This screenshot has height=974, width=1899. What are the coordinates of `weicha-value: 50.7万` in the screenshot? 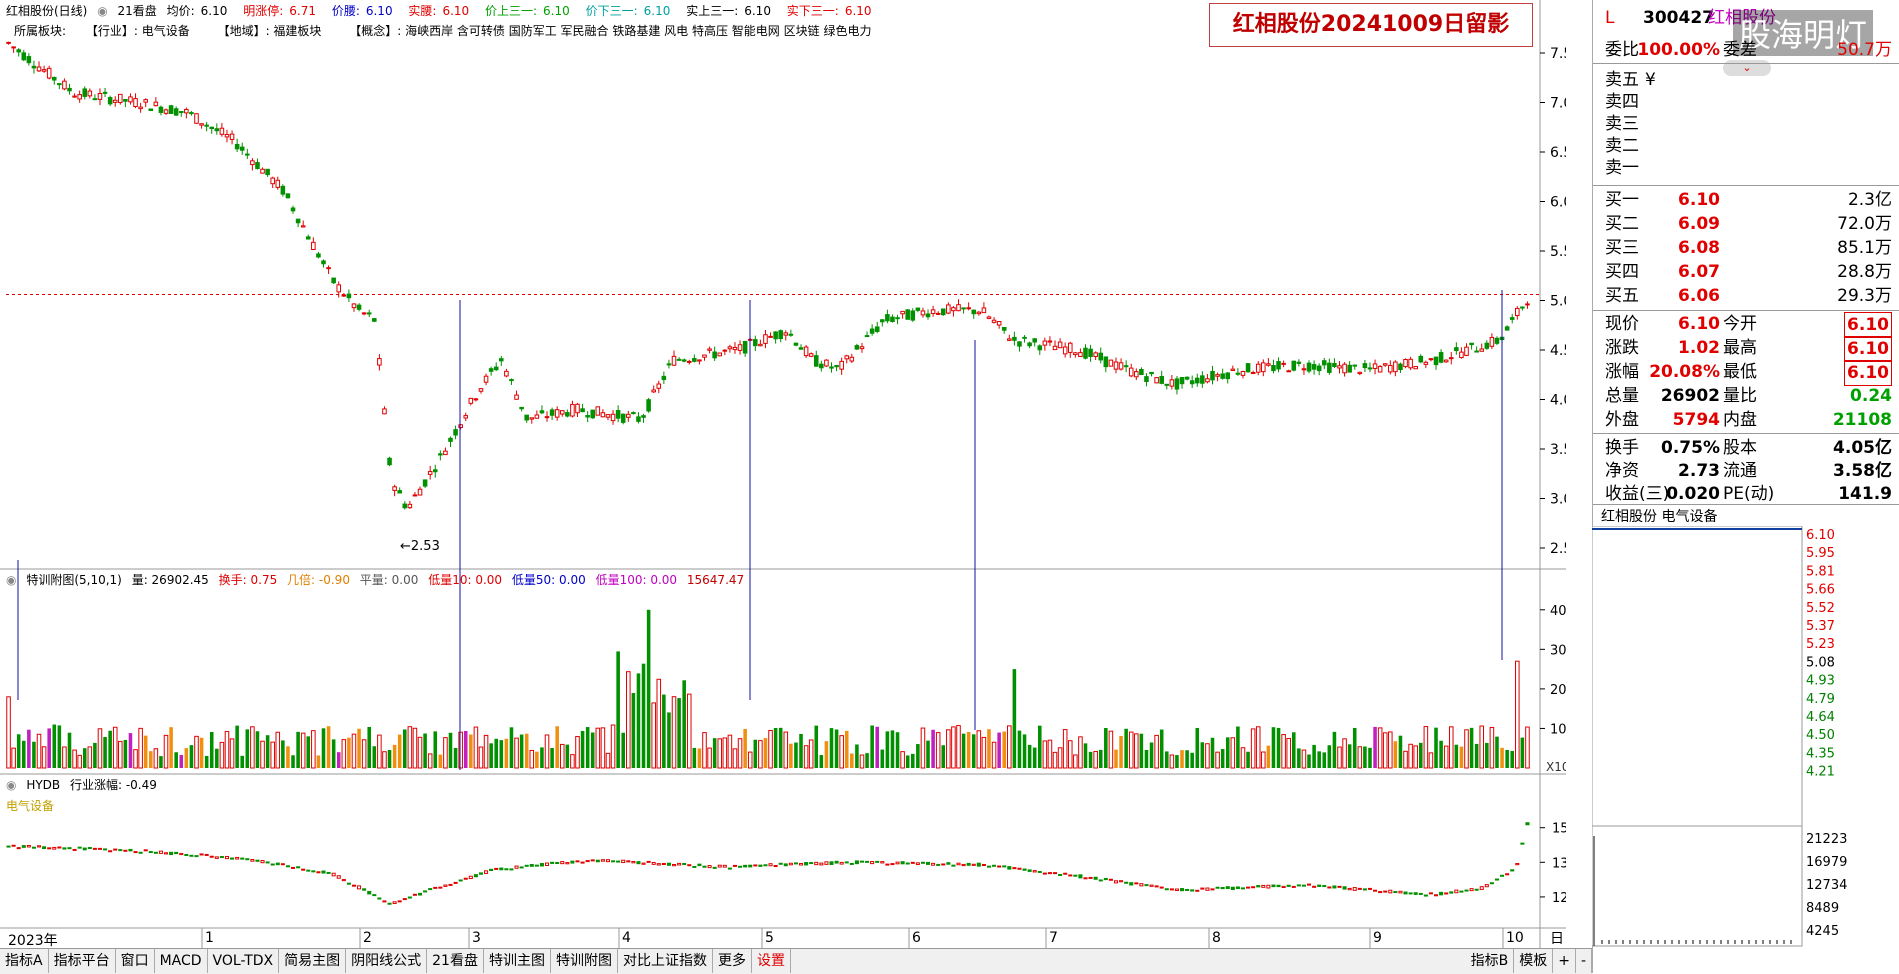 It's located at (1864, 50).